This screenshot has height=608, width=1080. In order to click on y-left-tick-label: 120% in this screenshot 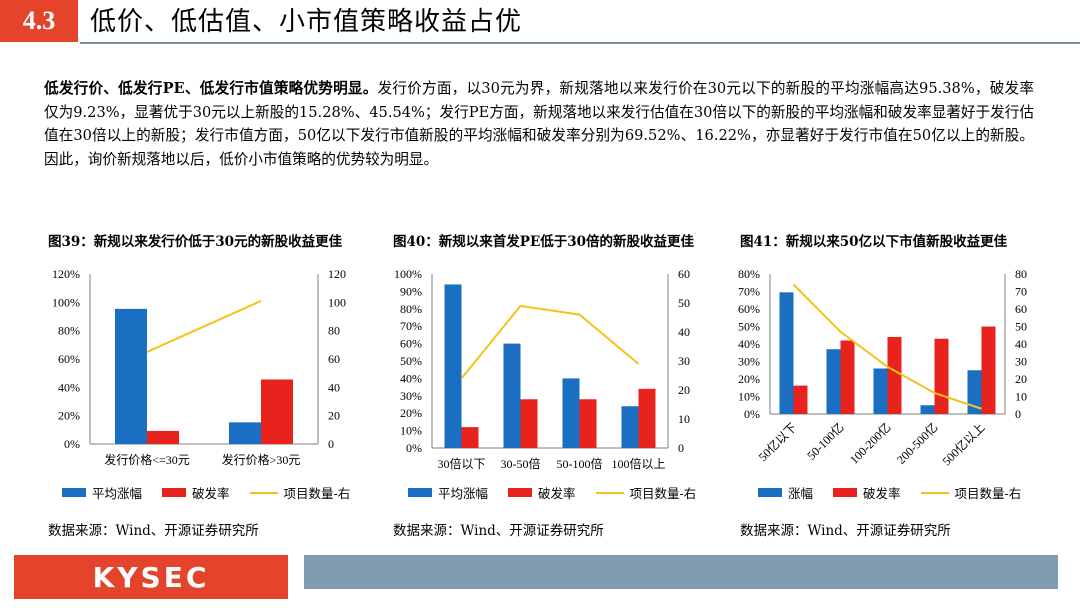, I will do `click(66, 274)`.